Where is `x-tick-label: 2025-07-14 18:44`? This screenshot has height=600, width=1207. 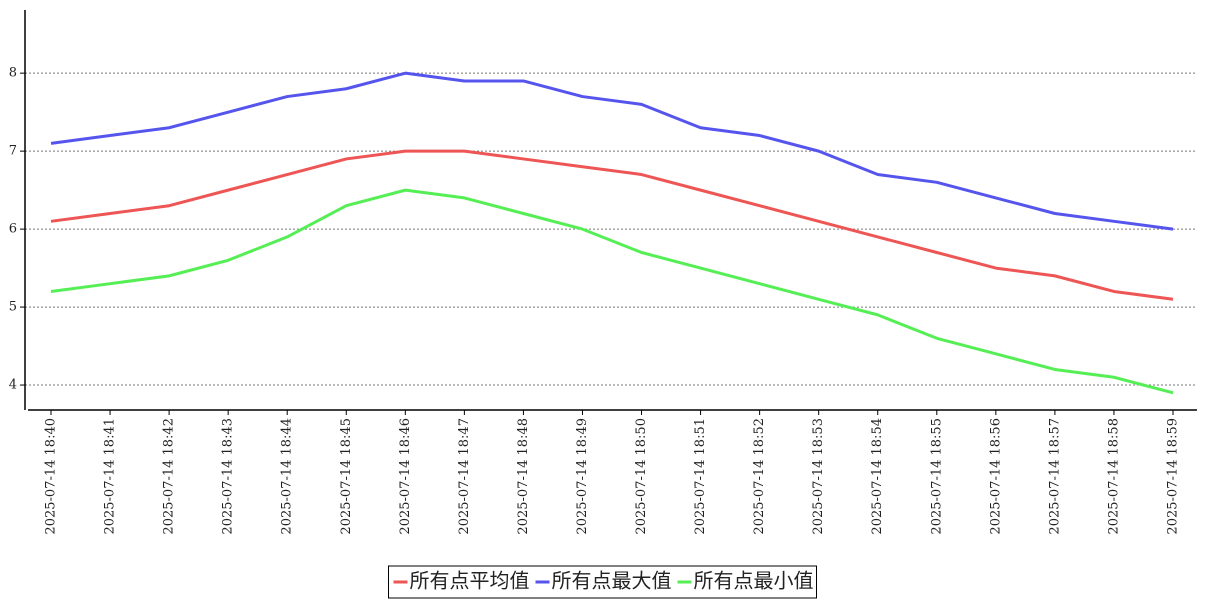 x-tick-label: 2025-07-14 18:44 is located at coordinates (287, 476).